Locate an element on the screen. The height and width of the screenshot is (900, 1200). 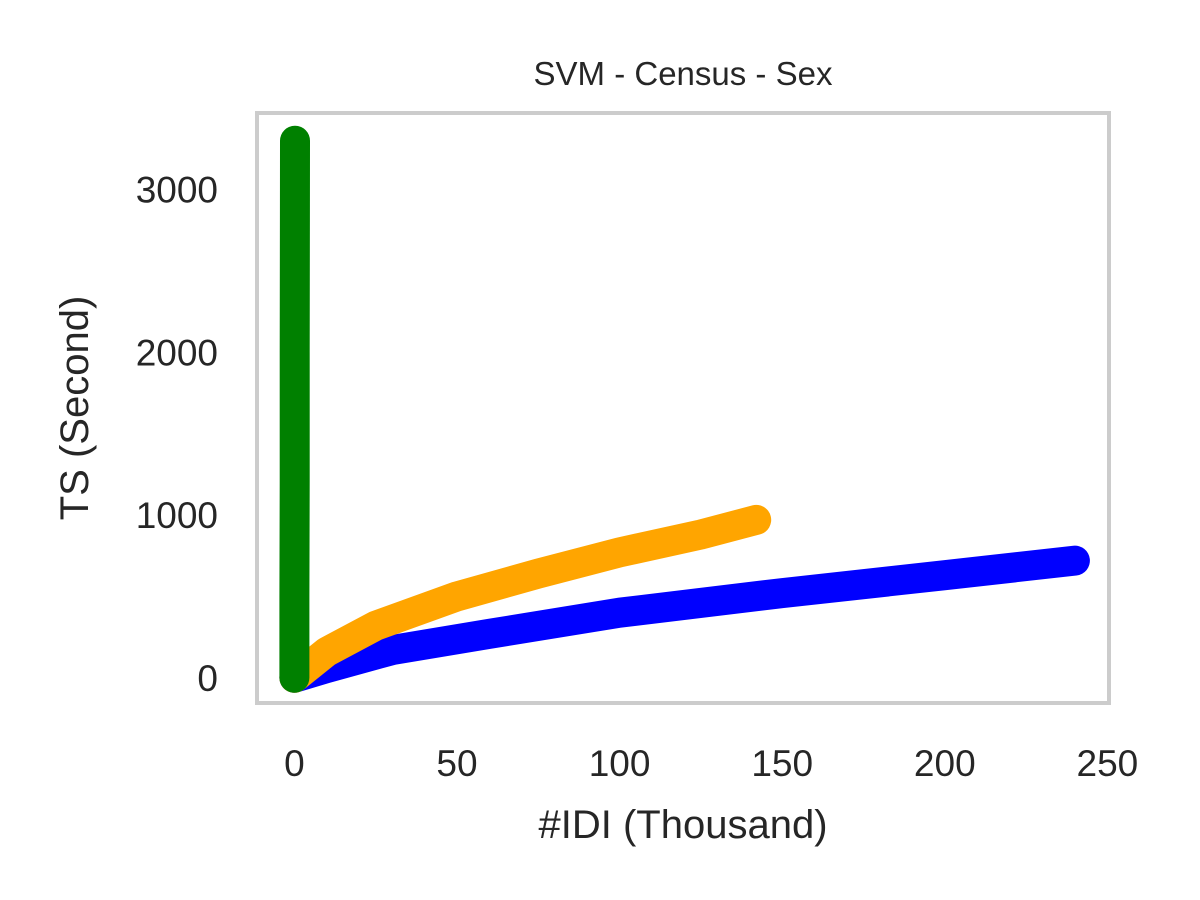
y-tick-label-2: 1000 is located at coordinates (177, 515).